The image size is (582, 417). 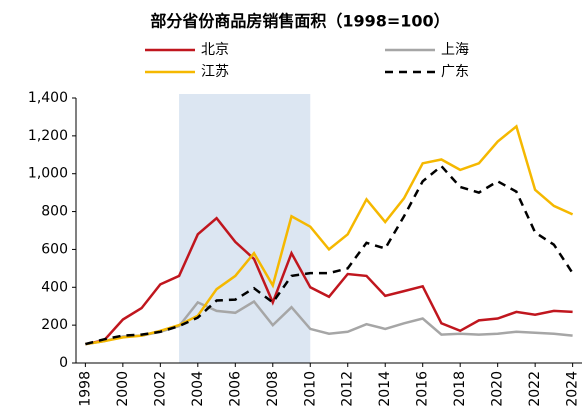 I want to click on y-tick-label: 1,000, so click(x=48, y=174).